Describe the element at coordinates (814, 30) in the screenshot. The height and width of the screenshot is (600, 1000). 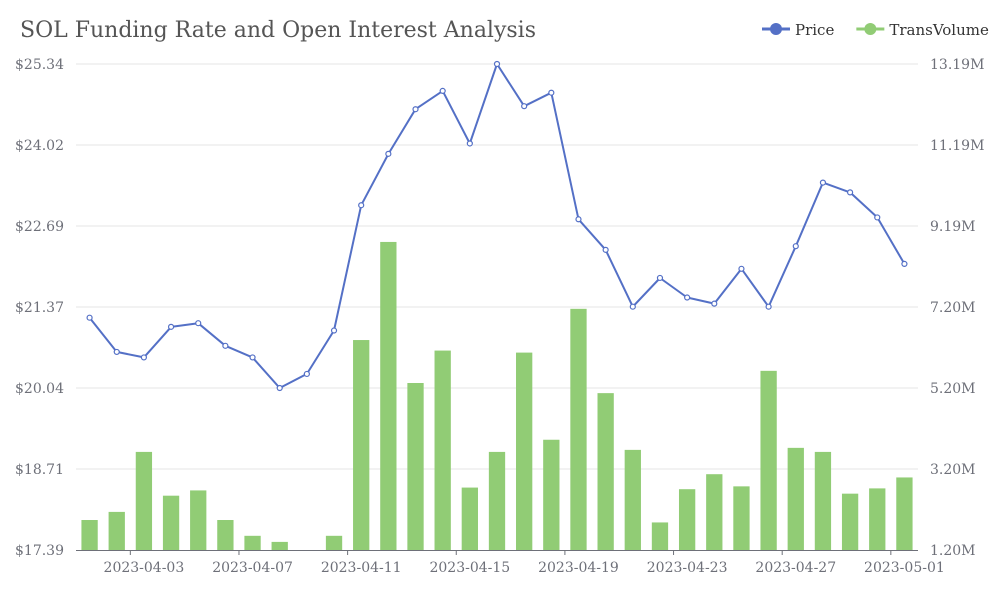
I see `legend-label: Price` at that location.